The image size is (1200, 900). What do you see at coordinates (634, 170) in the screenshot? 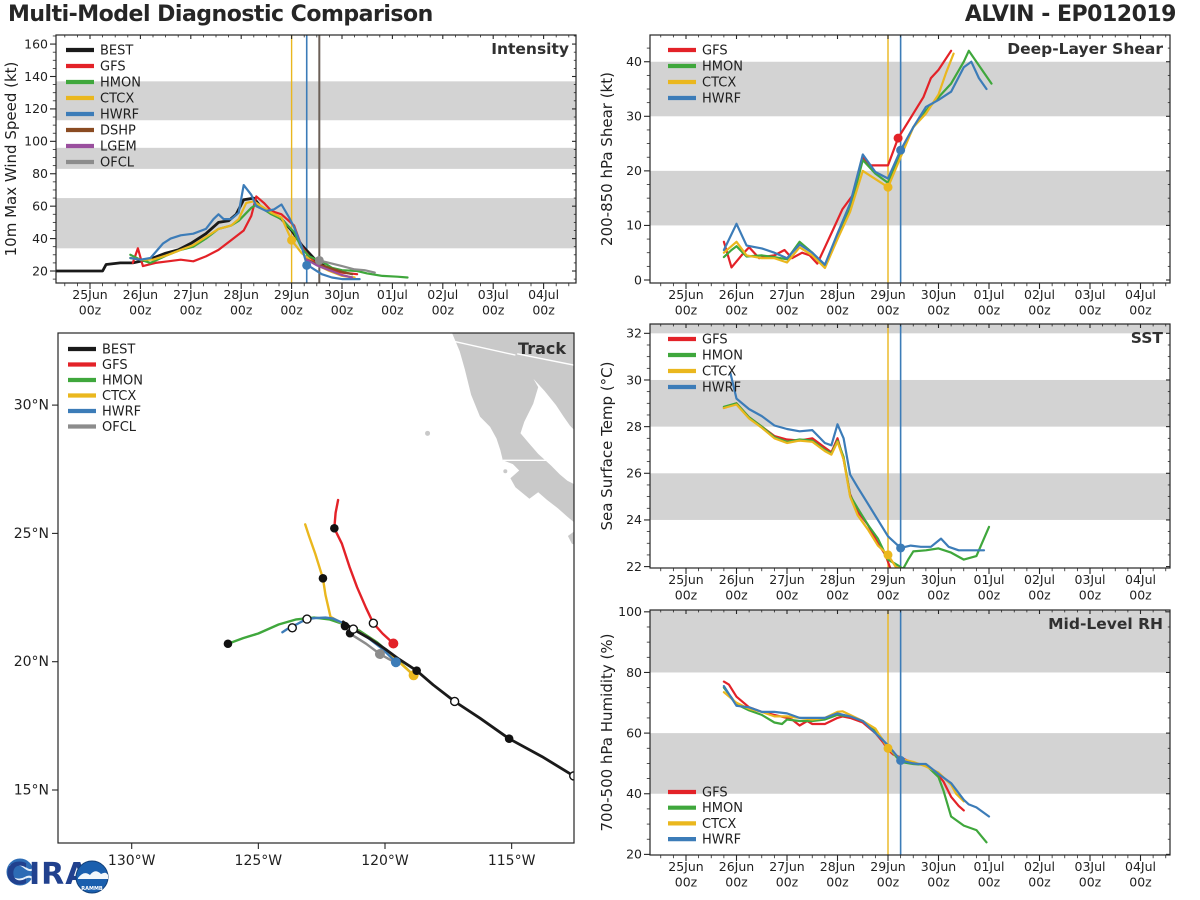
I see `y-tick-label: 20` at bounding box center [634, 170].